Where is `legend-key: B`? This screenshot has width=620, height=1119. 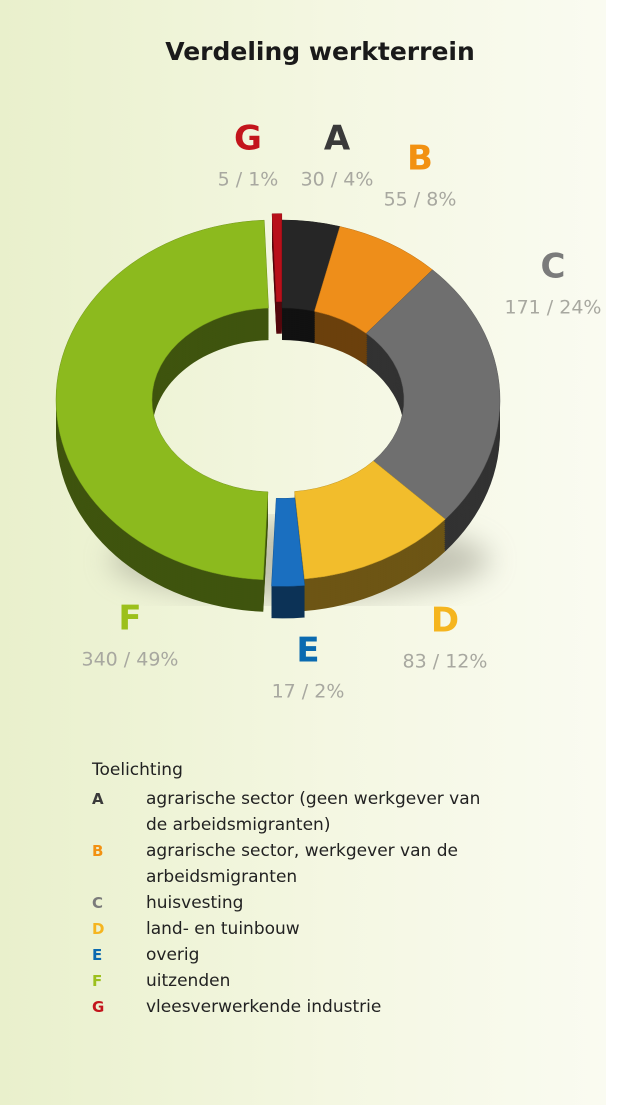
legend-key: B is located at coordinates (98, 851).